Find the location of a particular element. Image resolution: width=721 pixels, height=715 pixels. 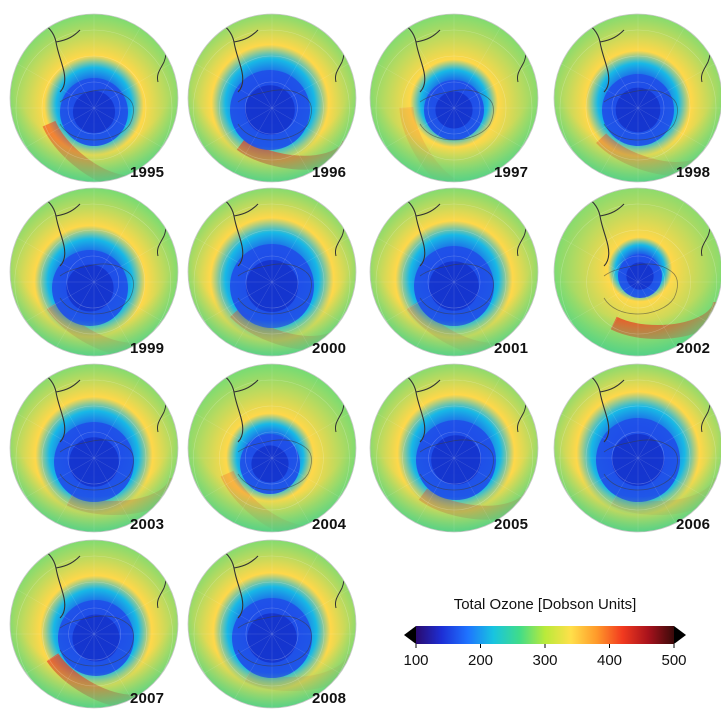

colorbar-min-arrow-icon is located at coordinates (410, 635).